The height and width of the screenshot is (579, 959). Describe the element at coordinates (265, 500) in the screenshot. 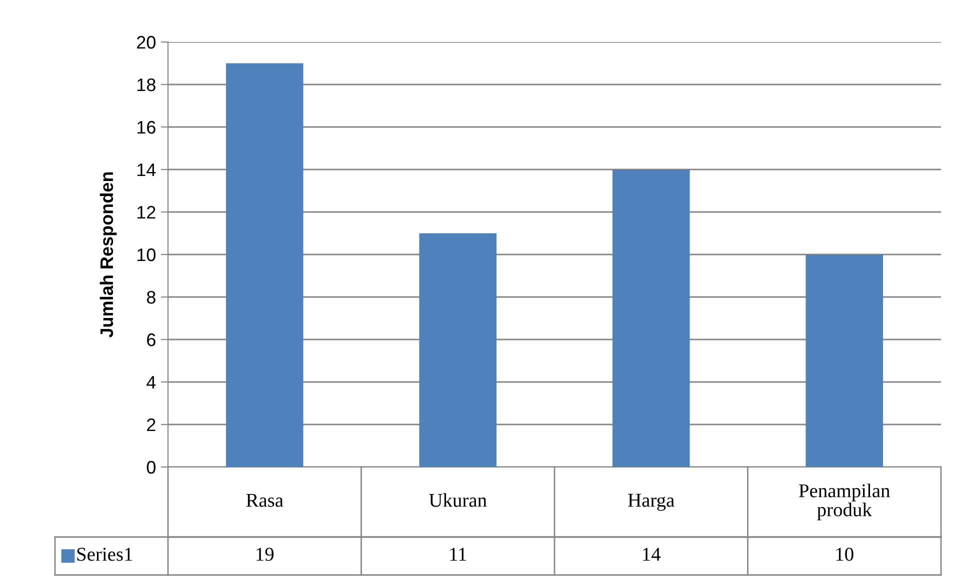

I see `x-tick-label: Rasa` at that location.